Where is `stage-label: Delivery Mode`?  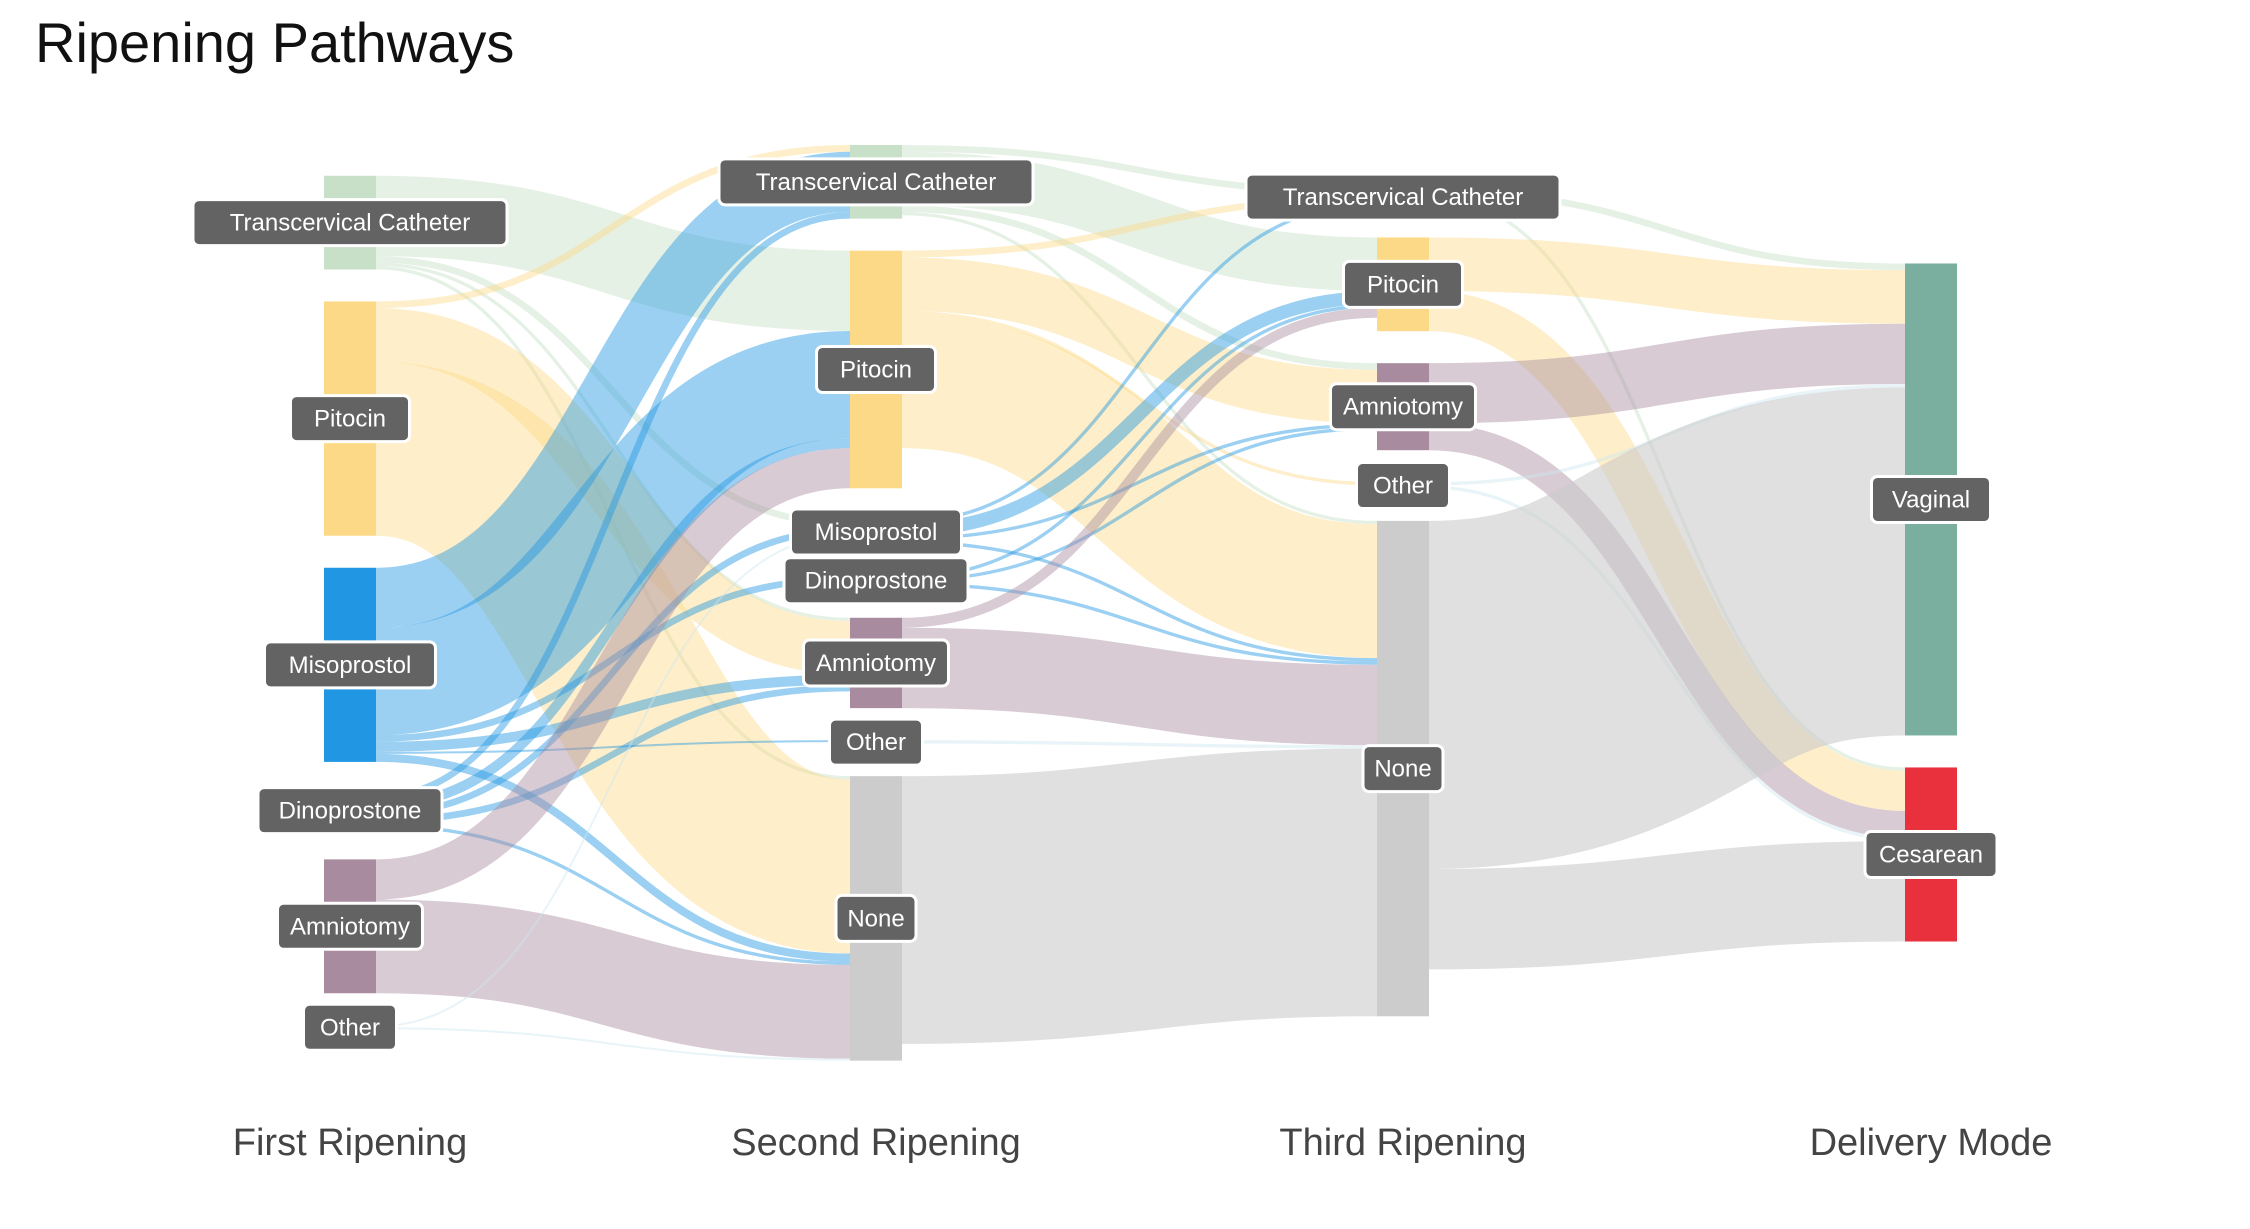
stage-label: Delivery Mode is located at coordinates (1931, 1143).